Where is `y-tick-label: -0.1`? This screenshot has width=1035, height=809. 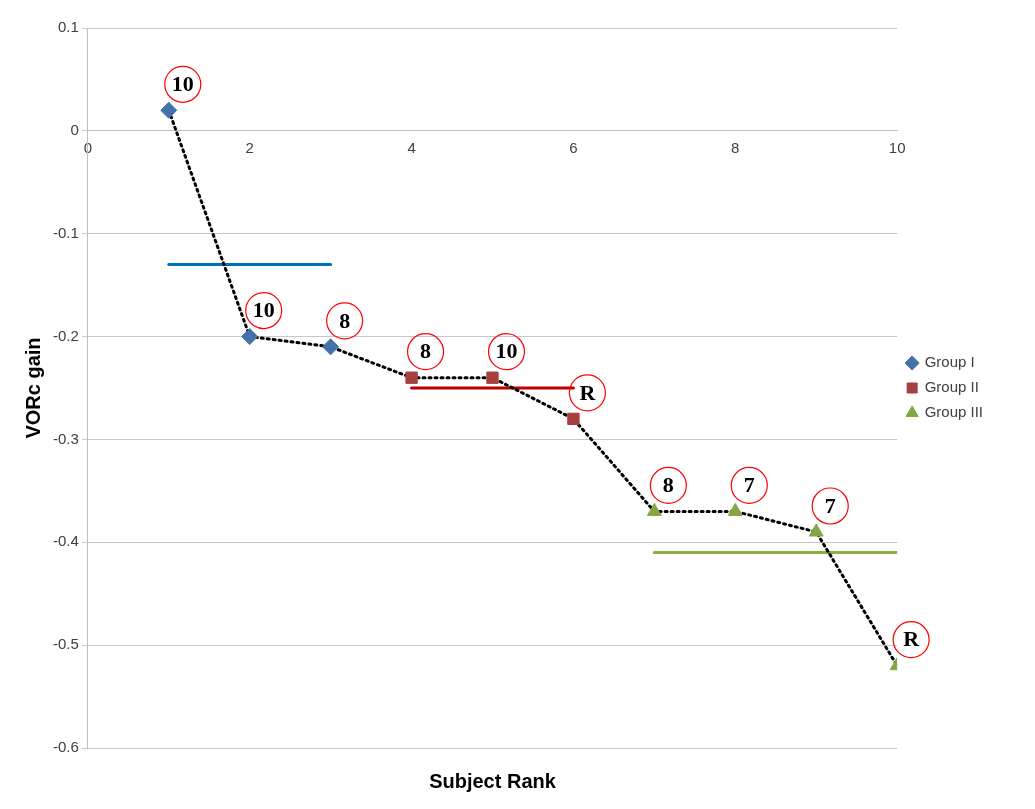 y-tick-label: -0.1 is located at coordinates (65, 232).